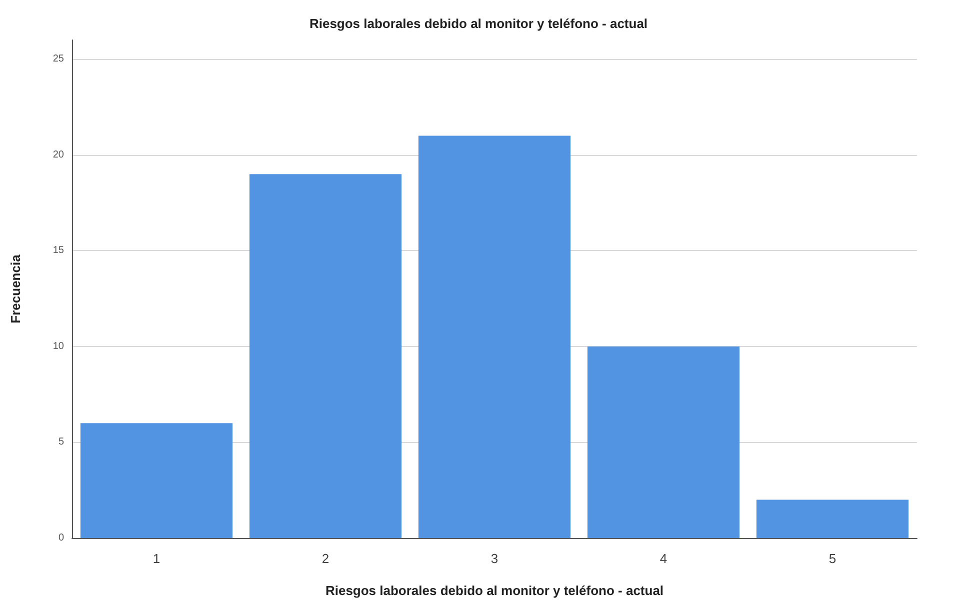 The image size is (957, 611). Describe the element at coordinates (58, 154) in the screenshot. I see `y-tick-label: 20` at that location.